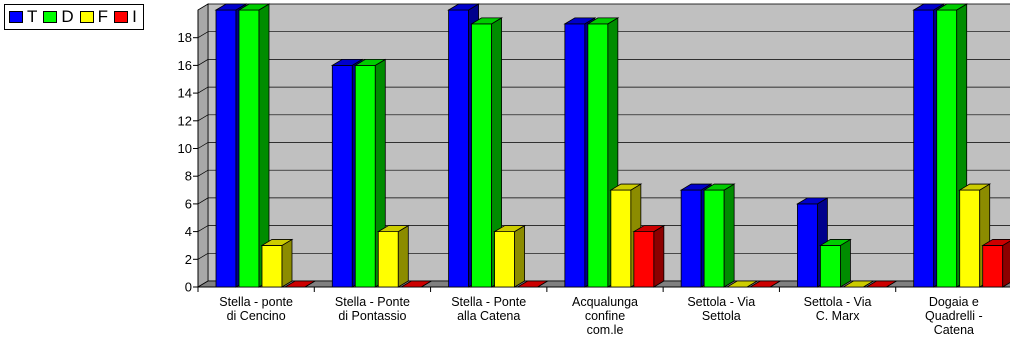  Describe the element at coordinates (838, 309) in the screenshot. I see `x-tick-label: Settola - Via C. Marx` at that location.